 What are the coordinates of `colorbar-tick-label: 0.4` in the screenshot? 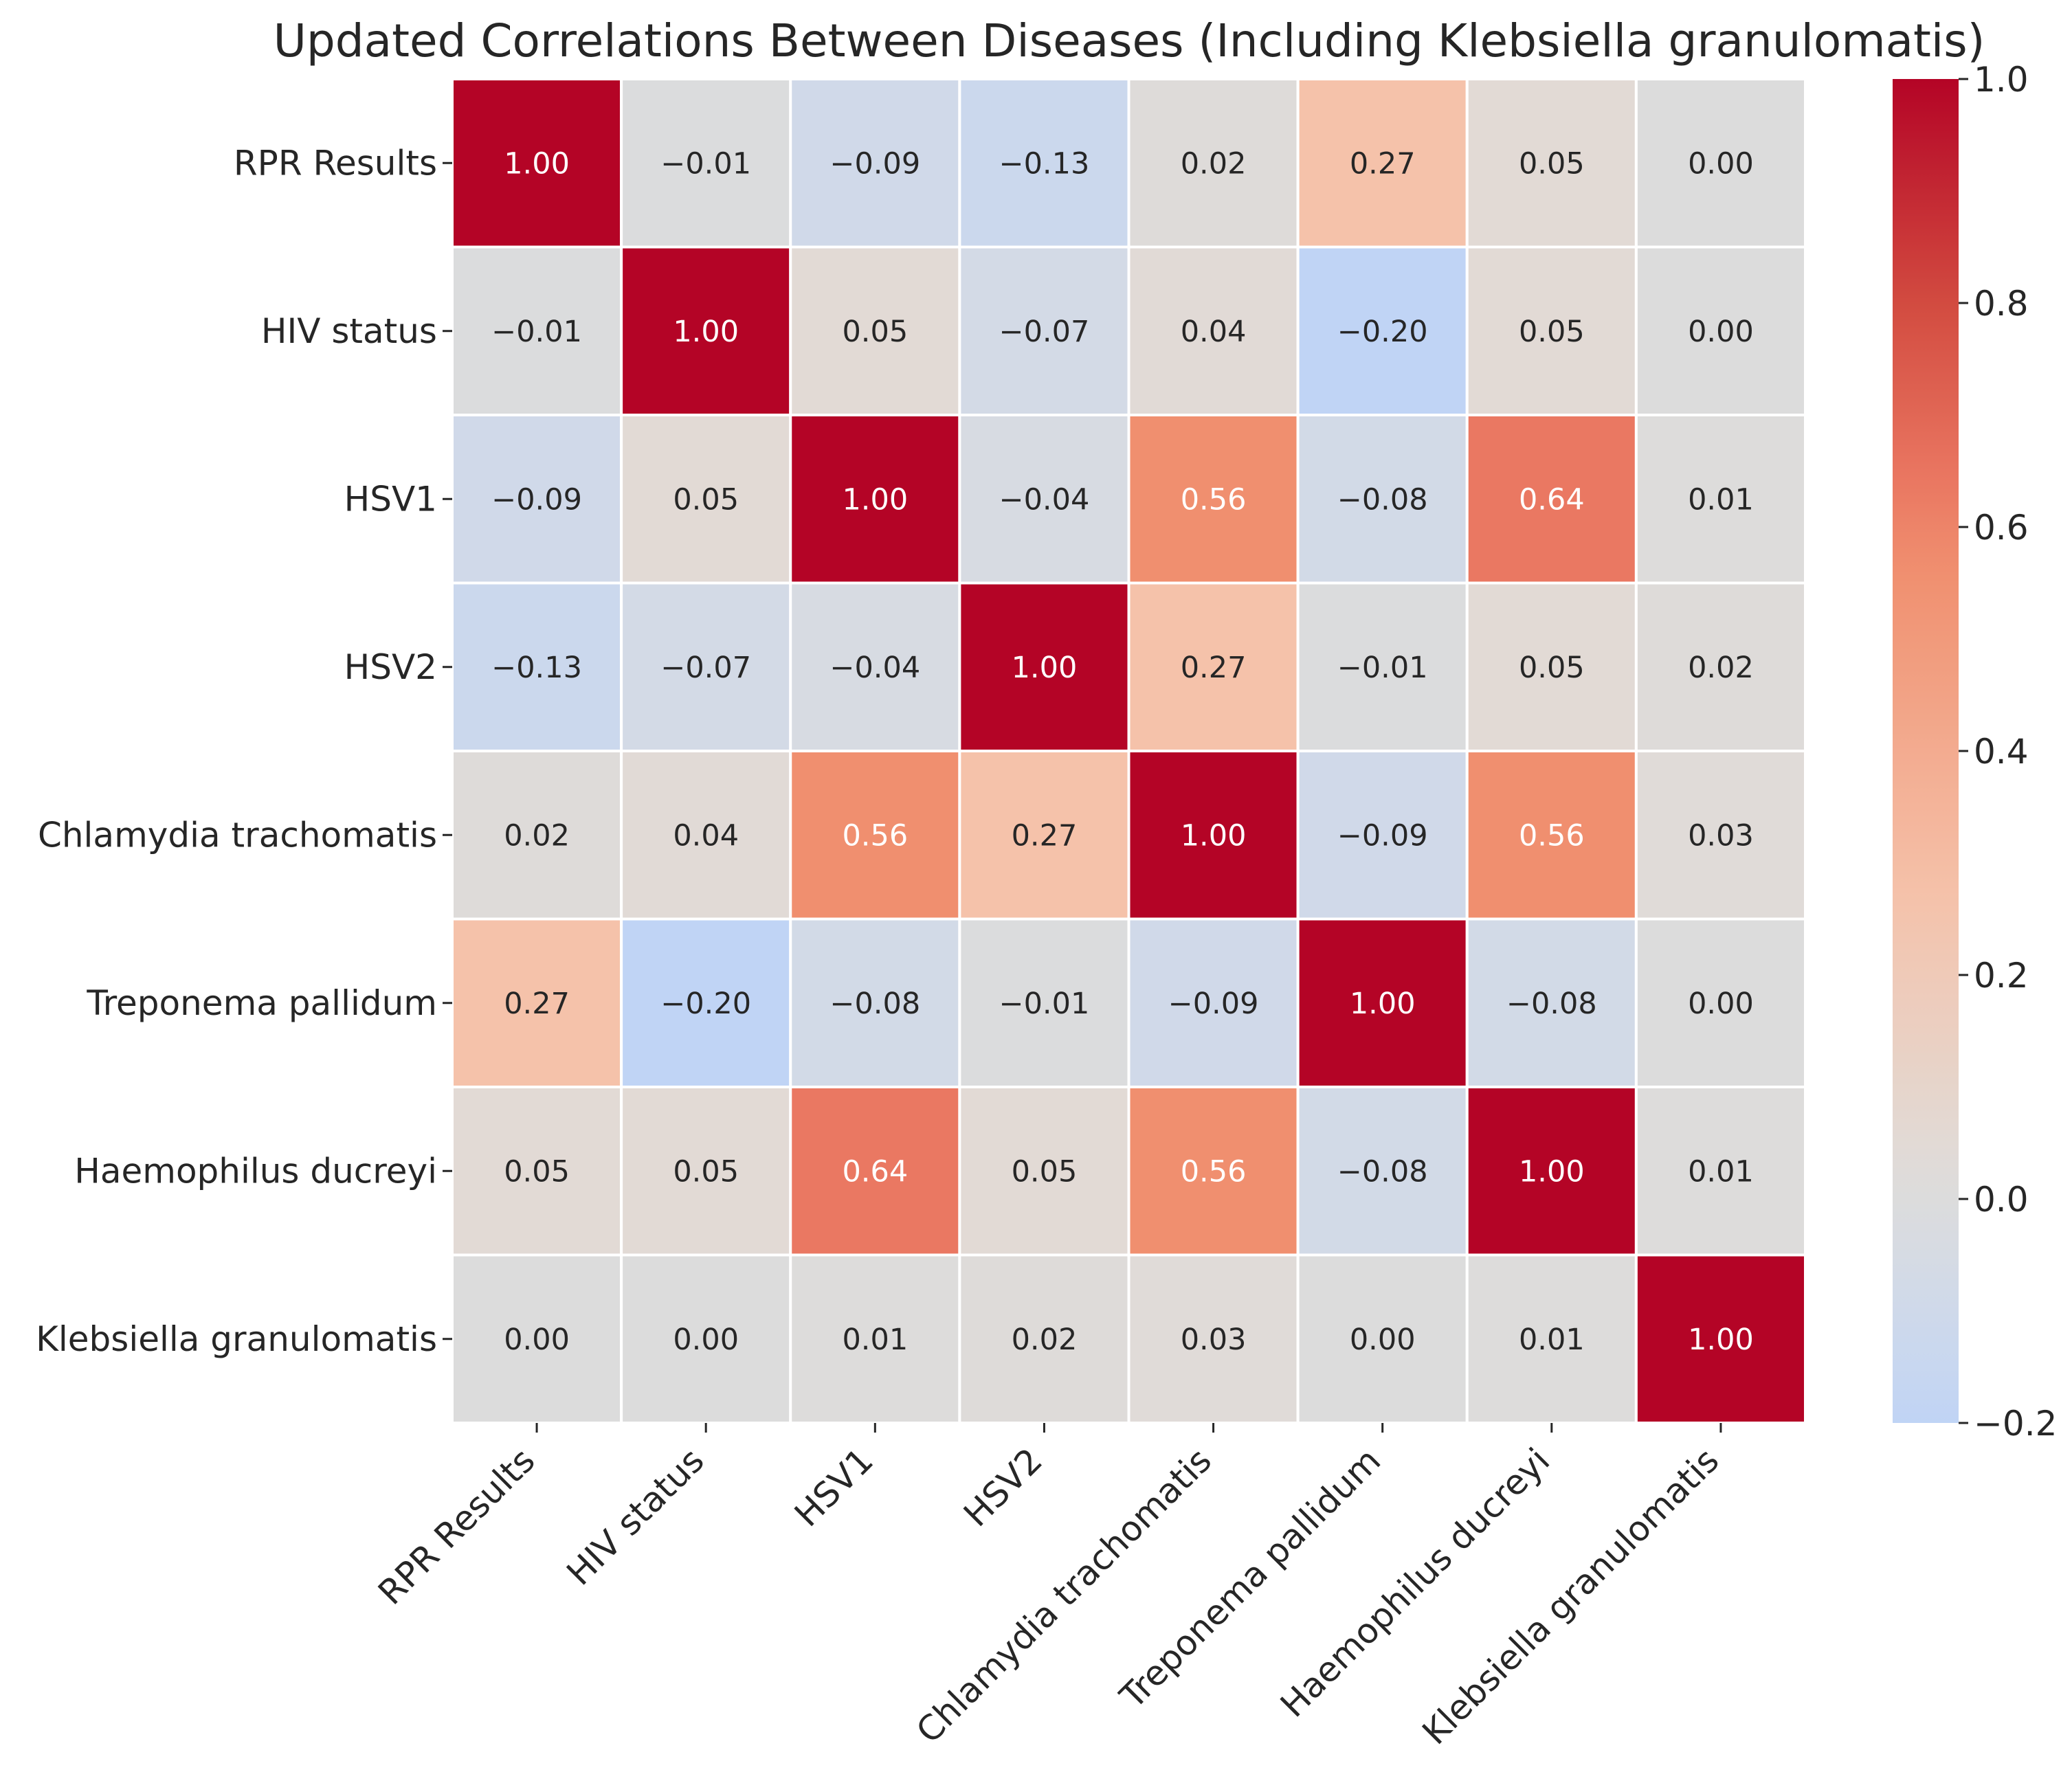 It's located at (2001, 752).